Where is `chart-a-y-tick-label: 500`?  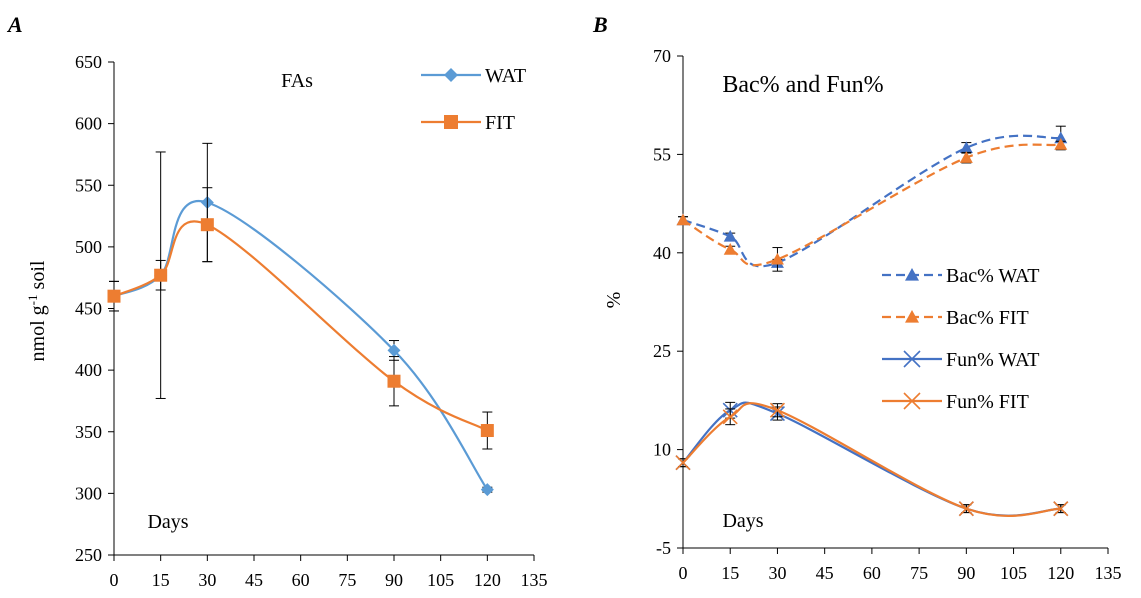 chart-a-y-tick-label: 500 is located at coordinates (88, 247).